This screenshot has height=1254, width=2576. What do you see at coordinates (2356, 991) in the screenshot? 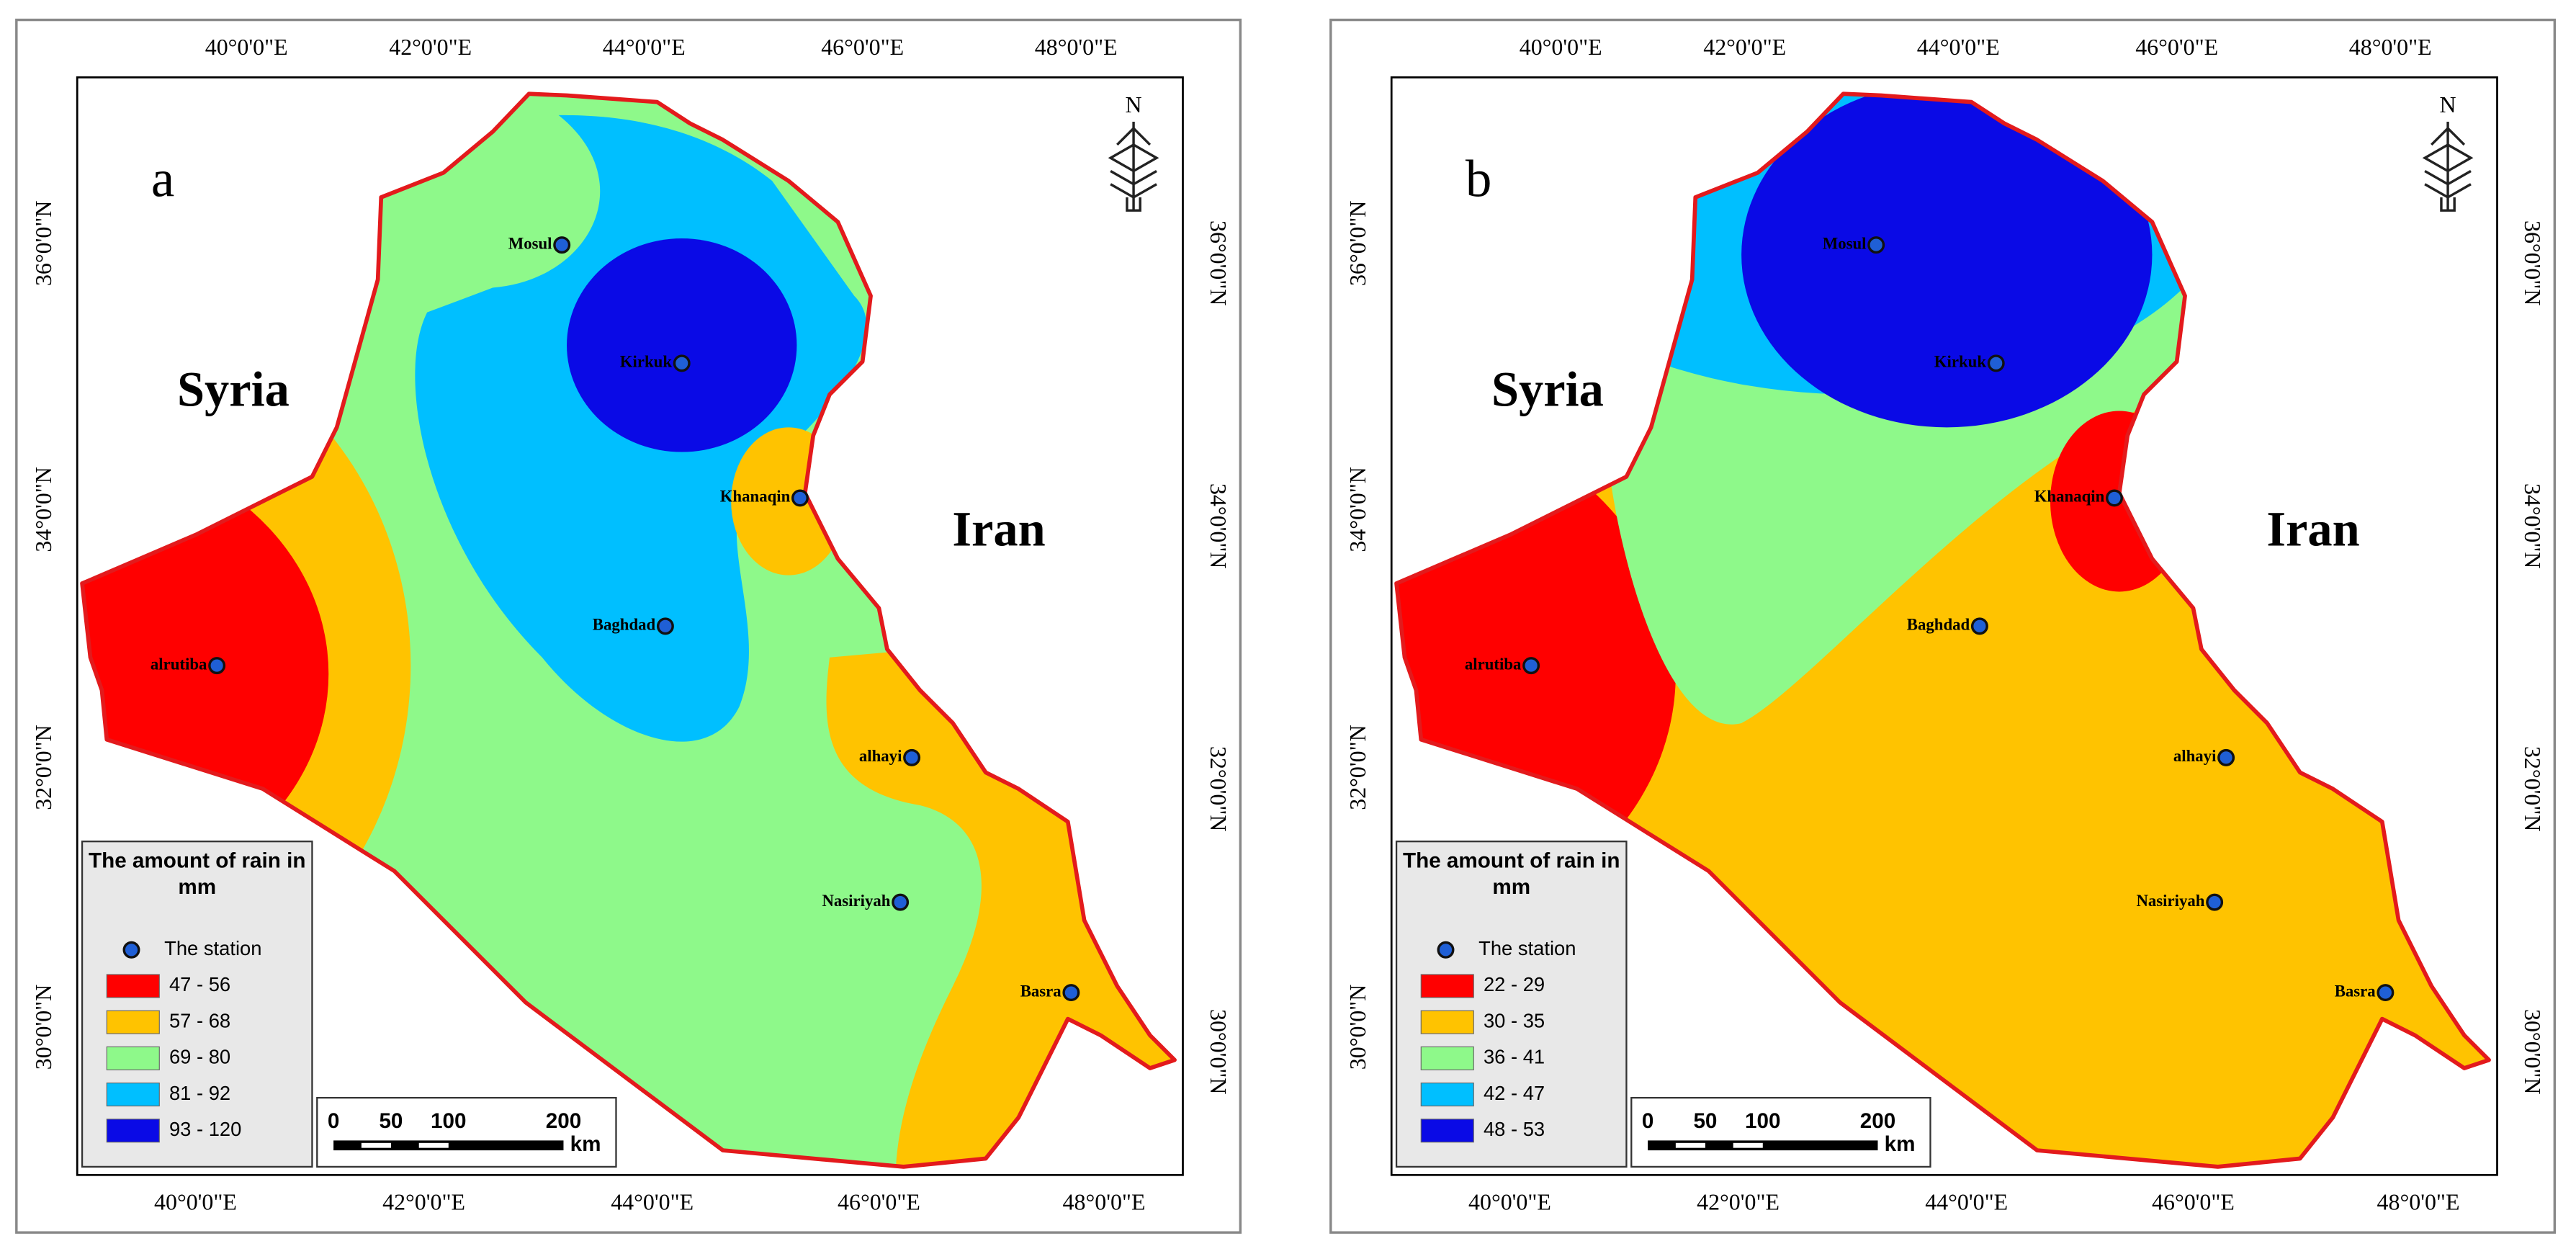
I see `station-label: Basra` at bounding box center [2356, 991].